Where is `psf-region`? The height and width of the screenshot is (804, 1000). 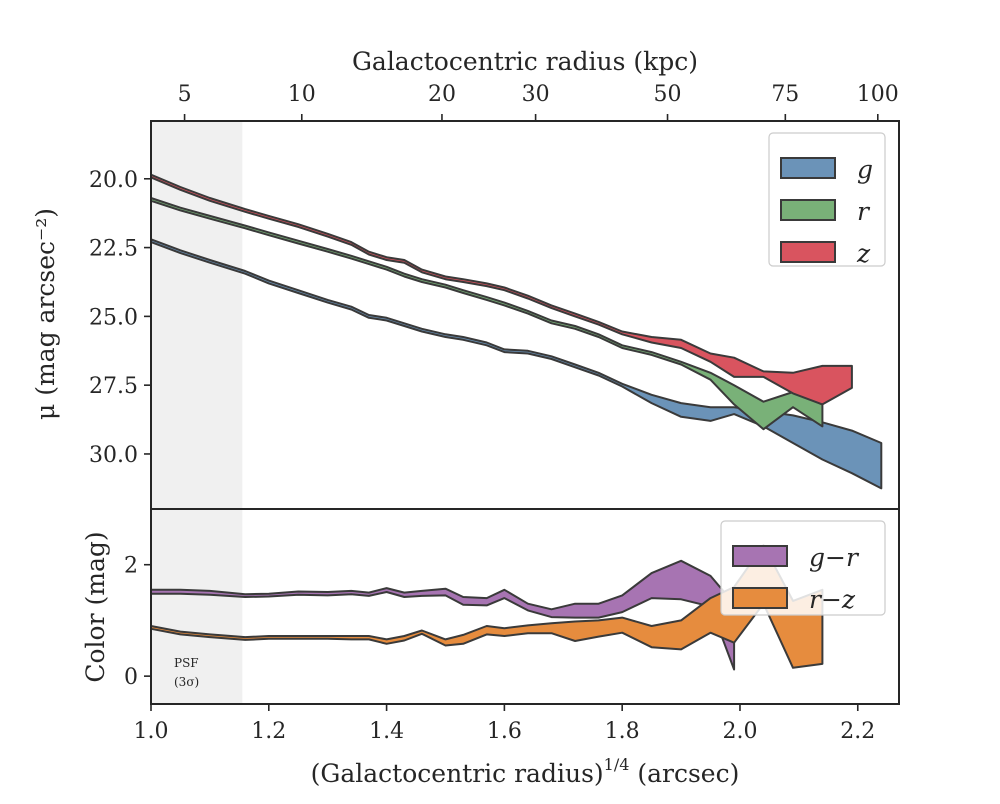
psf-region is located at coordinates (197, 412).